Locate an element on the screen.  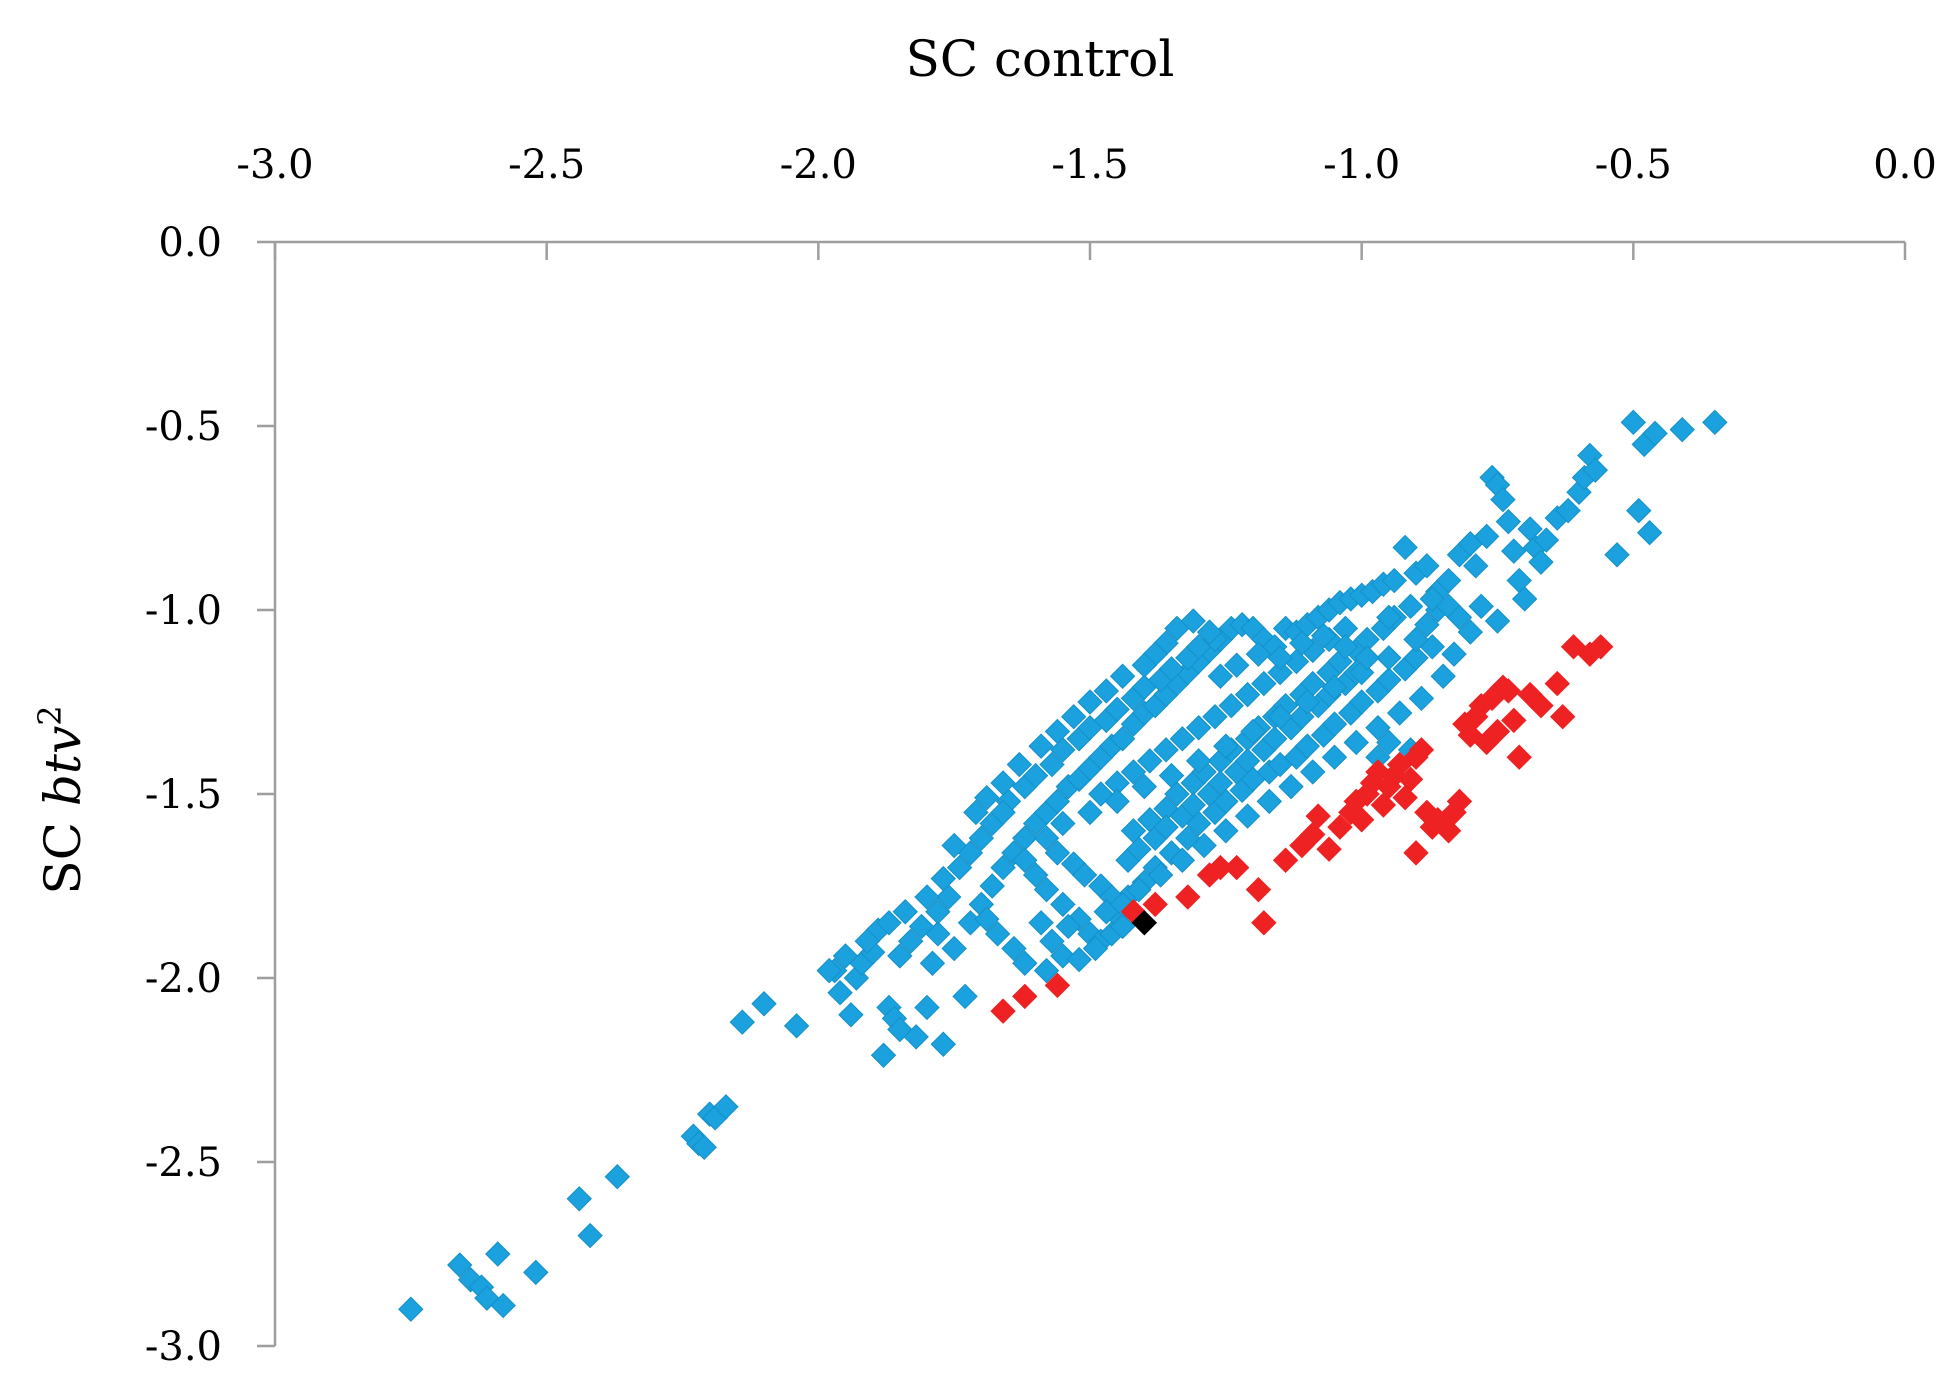
y-axis-title-italic: btv is located at coordinates (63, 766).